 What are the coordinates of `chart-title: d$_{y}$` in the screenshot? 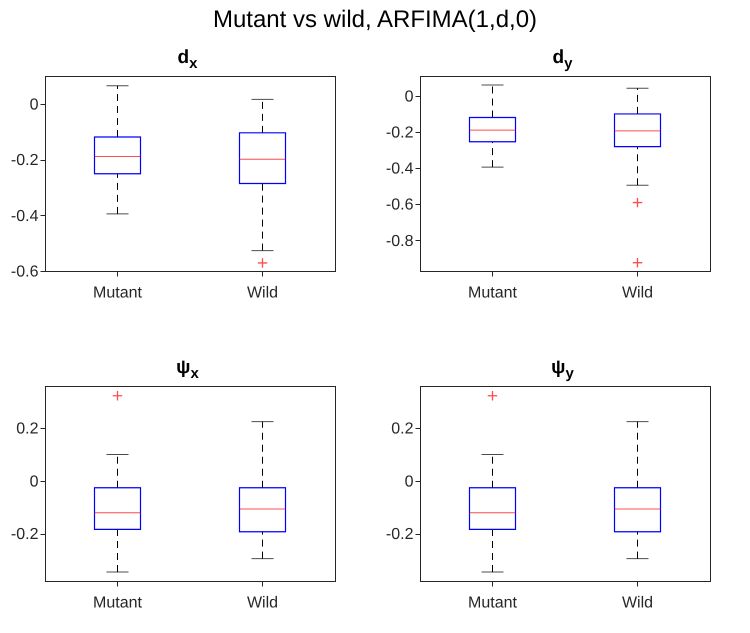 It's located at (563, 60).